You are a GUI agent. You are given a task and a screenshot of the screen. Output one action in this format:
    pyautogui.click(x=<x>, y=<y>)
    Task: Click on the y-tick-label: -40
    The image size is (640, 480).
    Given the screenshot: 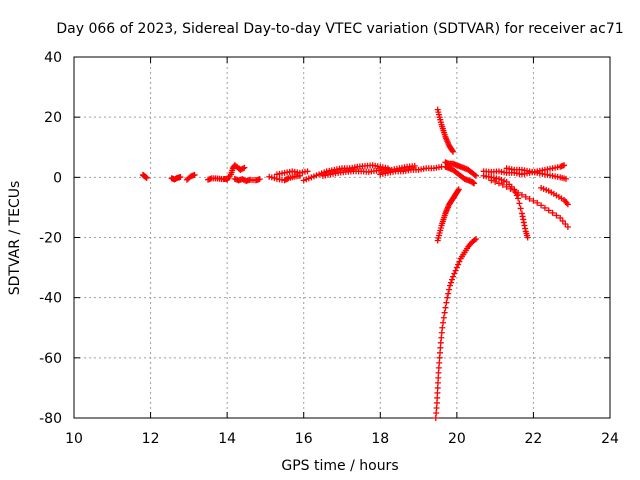 What is the action you would take?
    pyautogui.click(x=50, y=299)
    